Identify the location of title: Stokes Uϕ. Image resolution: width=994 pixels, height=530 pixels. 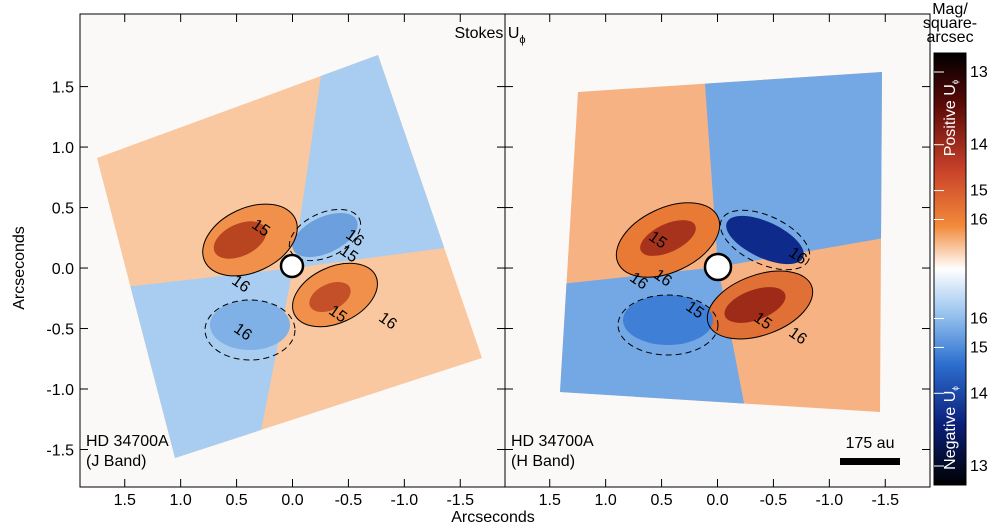
(489, 35).